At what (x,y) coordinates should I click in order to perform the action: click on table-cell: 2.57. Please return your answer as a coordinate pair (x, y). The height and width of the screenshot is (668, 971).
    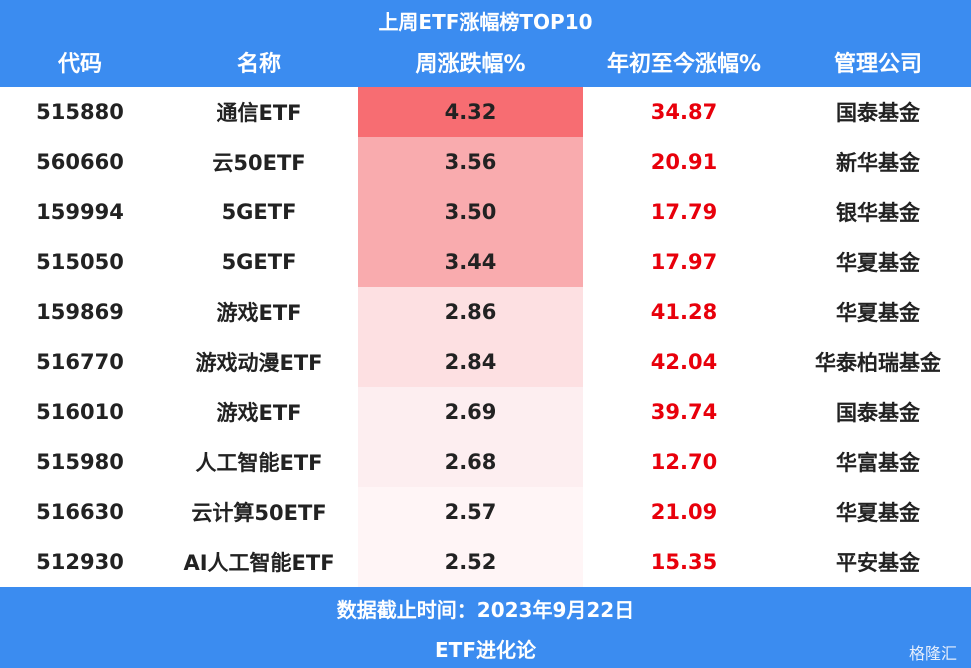
    Looking at the image, I should click on (470, 512).